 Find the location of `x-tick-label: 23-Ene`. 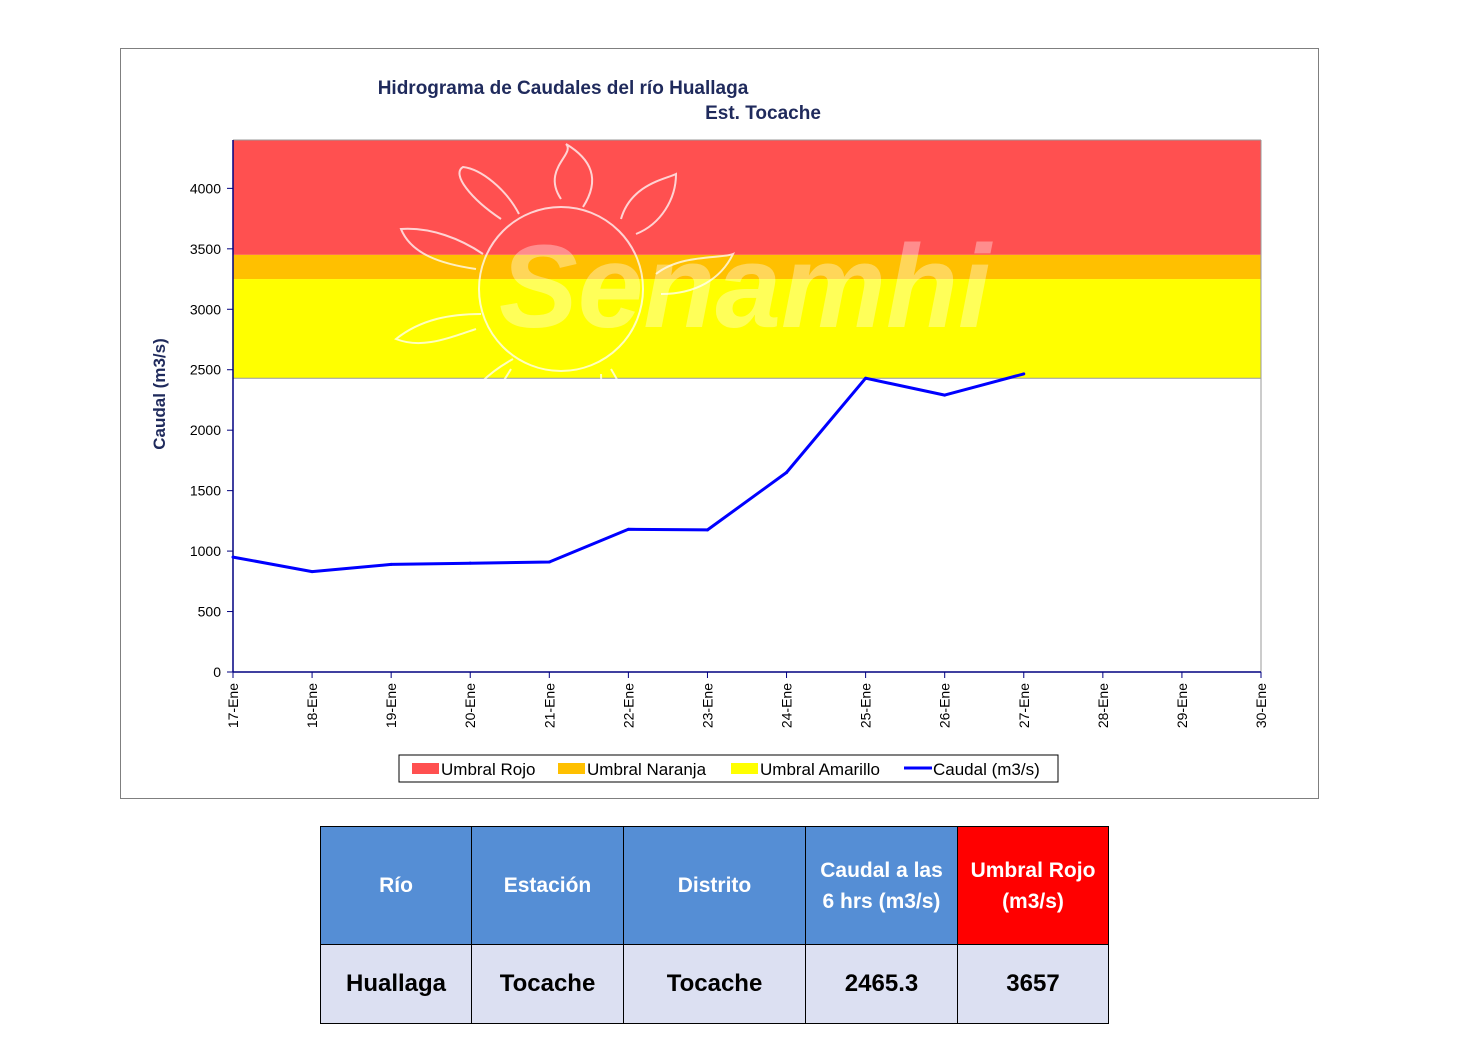

x-tick-label: 23-Ene is located at coordinates (707, 705).